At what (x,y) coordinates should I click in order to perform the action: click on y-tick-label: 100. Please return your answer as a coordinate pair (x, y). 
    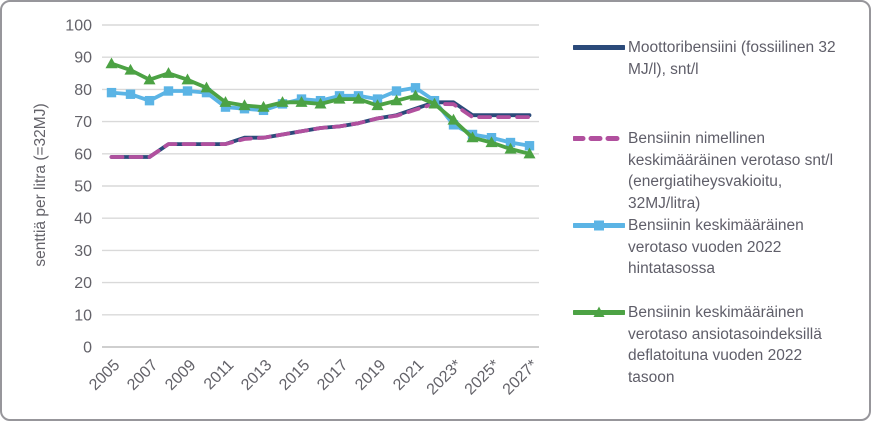
    Looking at the image, I should click on (78, 26).